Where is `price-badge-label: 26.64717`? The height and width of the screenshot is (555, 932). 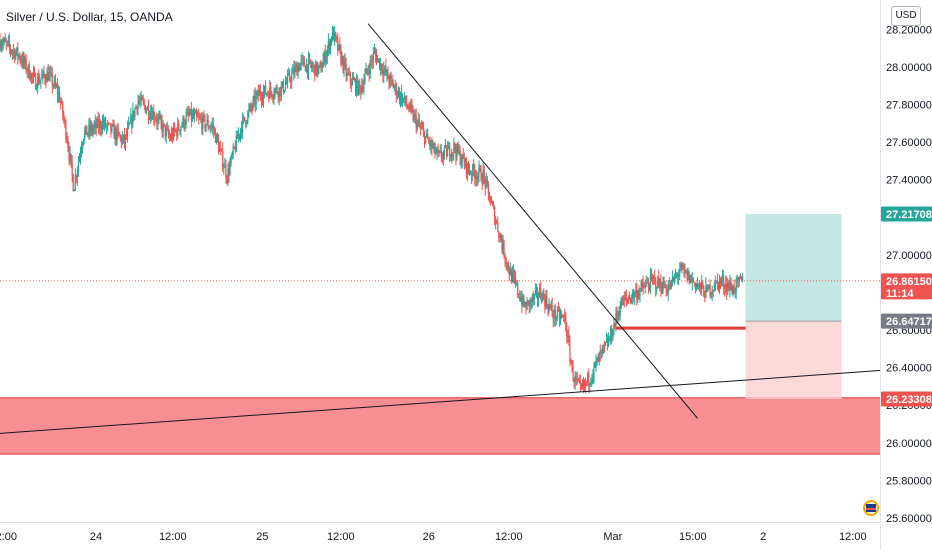
price-badge-label: 26.64717 is located at coordinates (909, 322).